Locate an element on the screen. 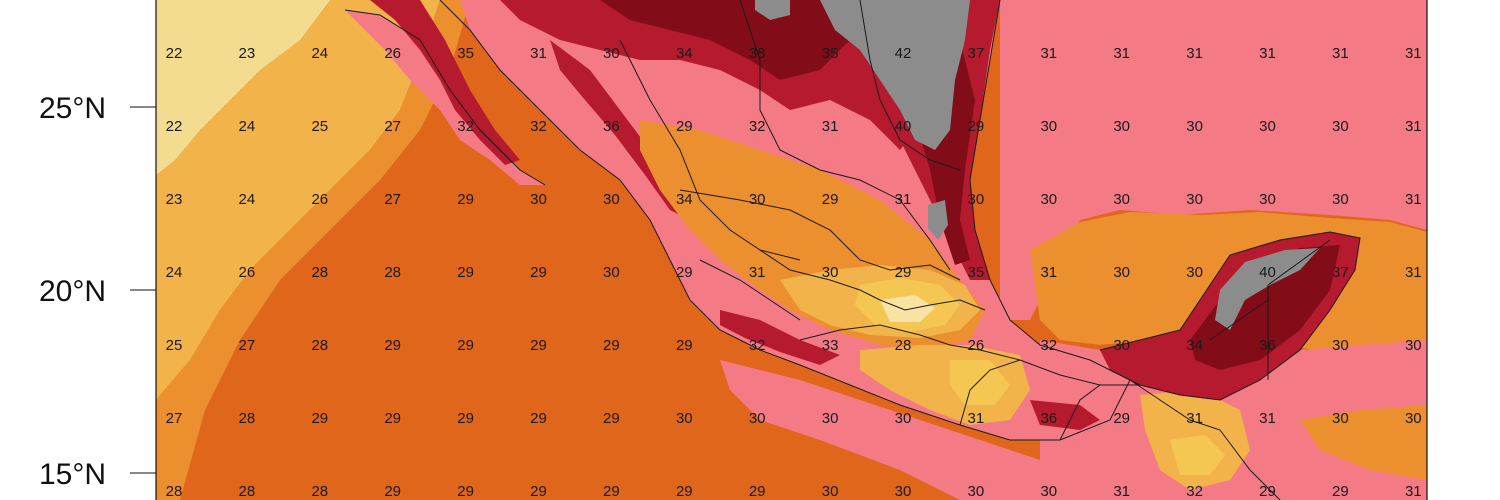 The height and width of the screenshot is (500, 1500). grid-value: 38 is located at coordinates (757, 53).